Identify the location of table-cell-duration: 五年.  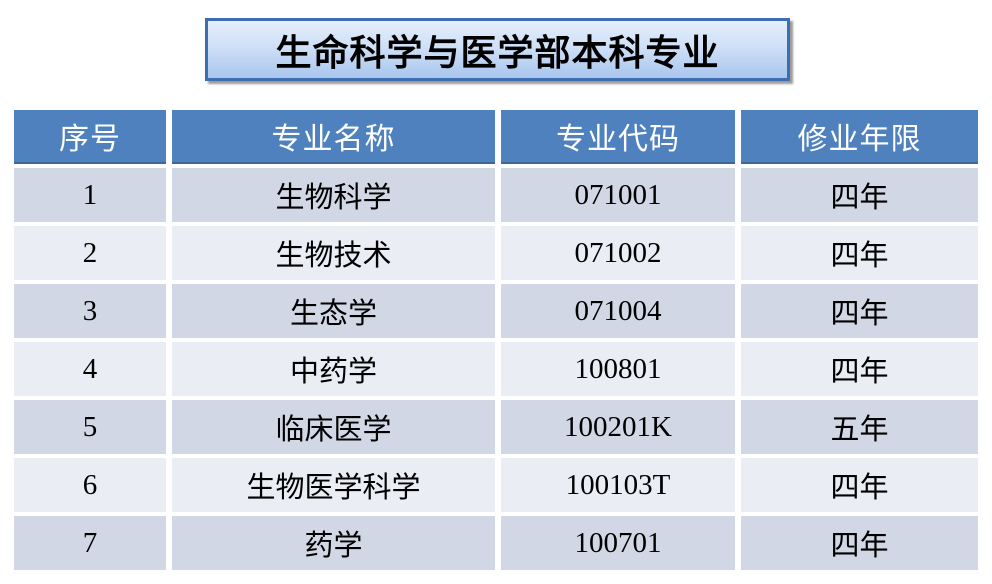
(859, 427).